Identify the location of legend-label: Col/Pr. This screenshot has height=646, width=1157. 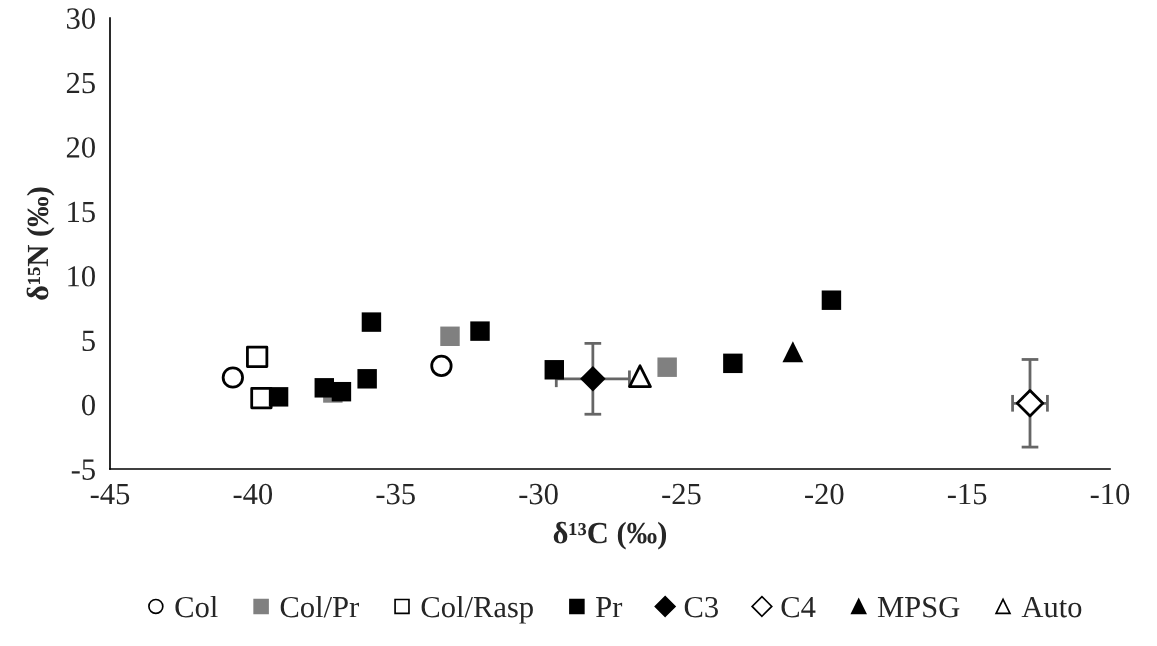
(319, 606).